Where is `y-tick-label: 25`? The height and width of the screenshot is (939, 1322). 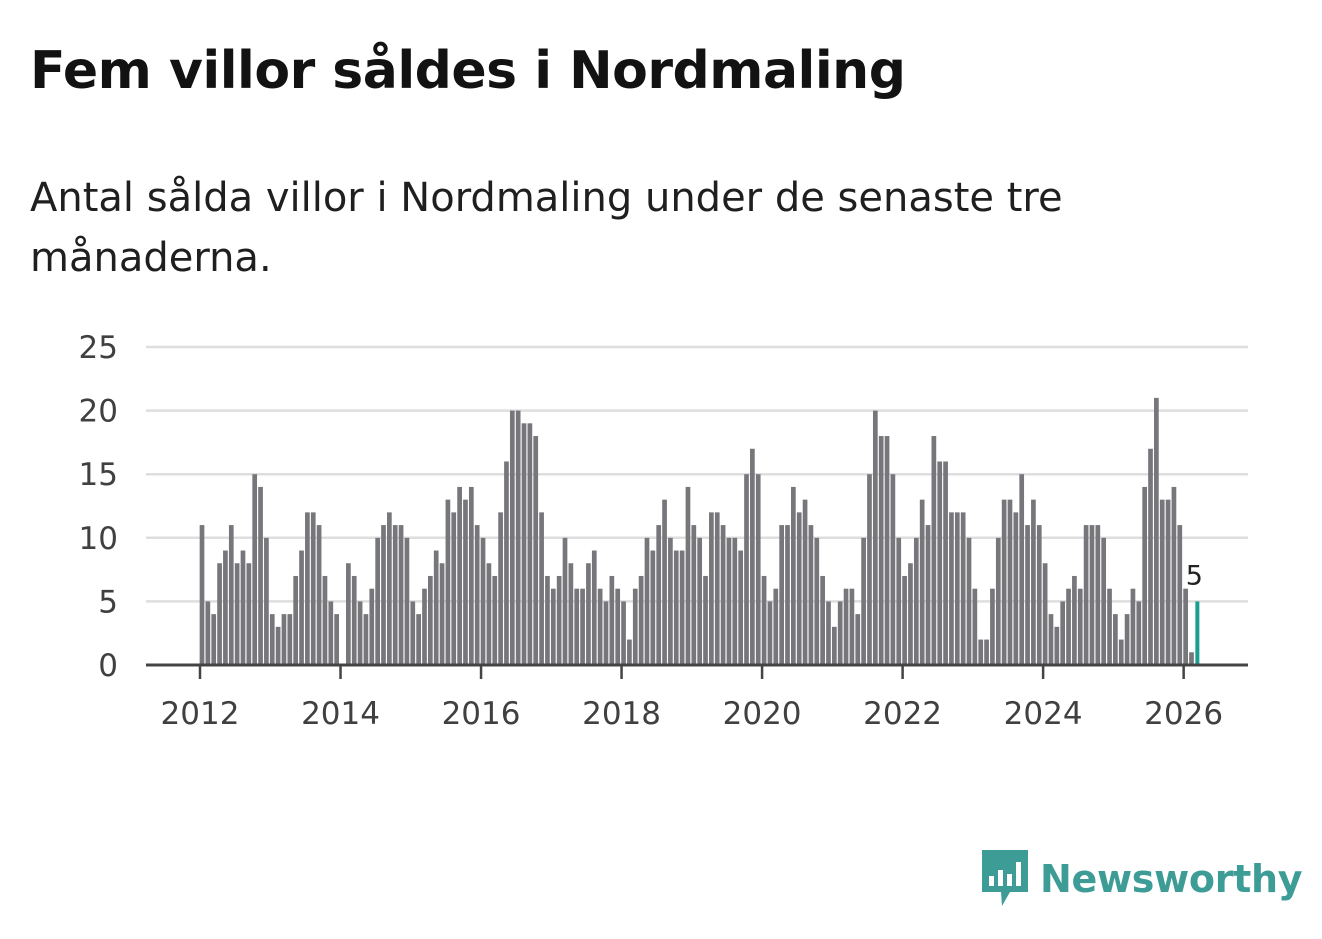
y-tick-label: 25 is located at coordinates (98, 348).